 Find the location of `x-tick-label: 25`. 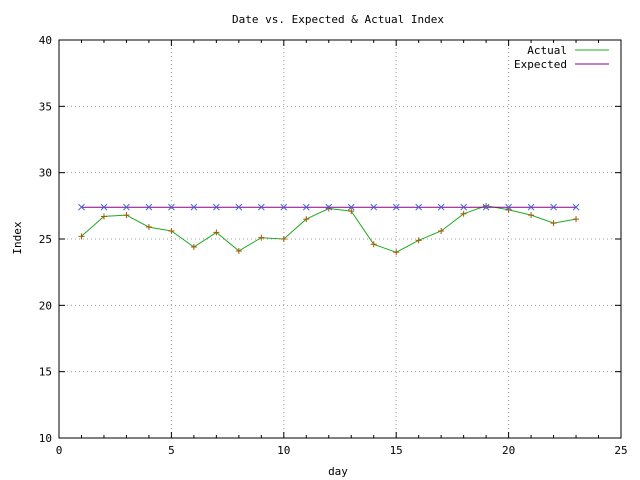

x-tick-label: 25 is located at coordinates (620, 450).